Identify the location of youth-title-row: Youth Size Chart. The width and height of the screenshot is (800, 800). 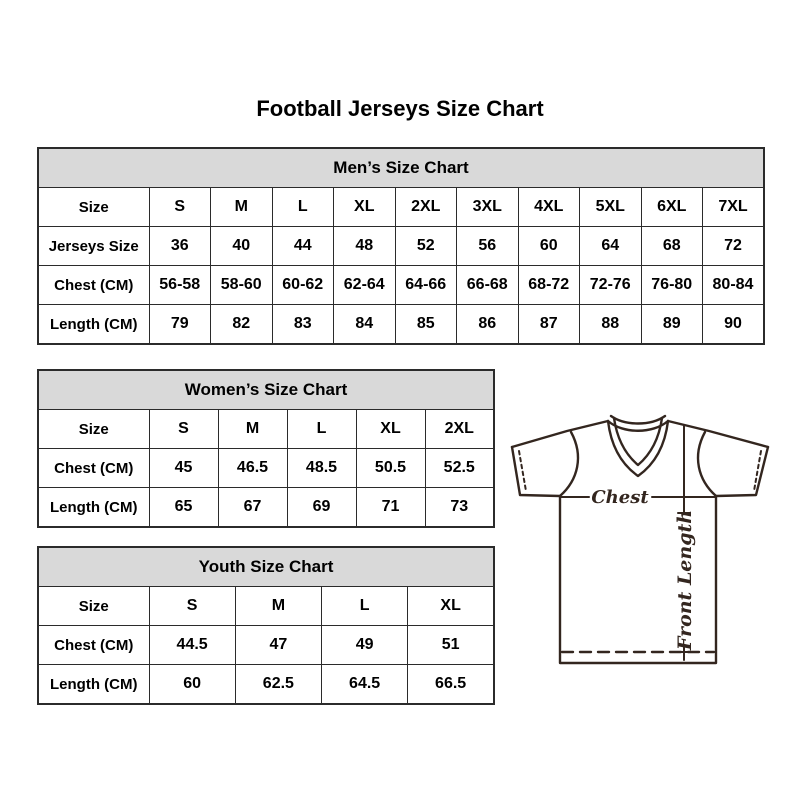
(266, 566).